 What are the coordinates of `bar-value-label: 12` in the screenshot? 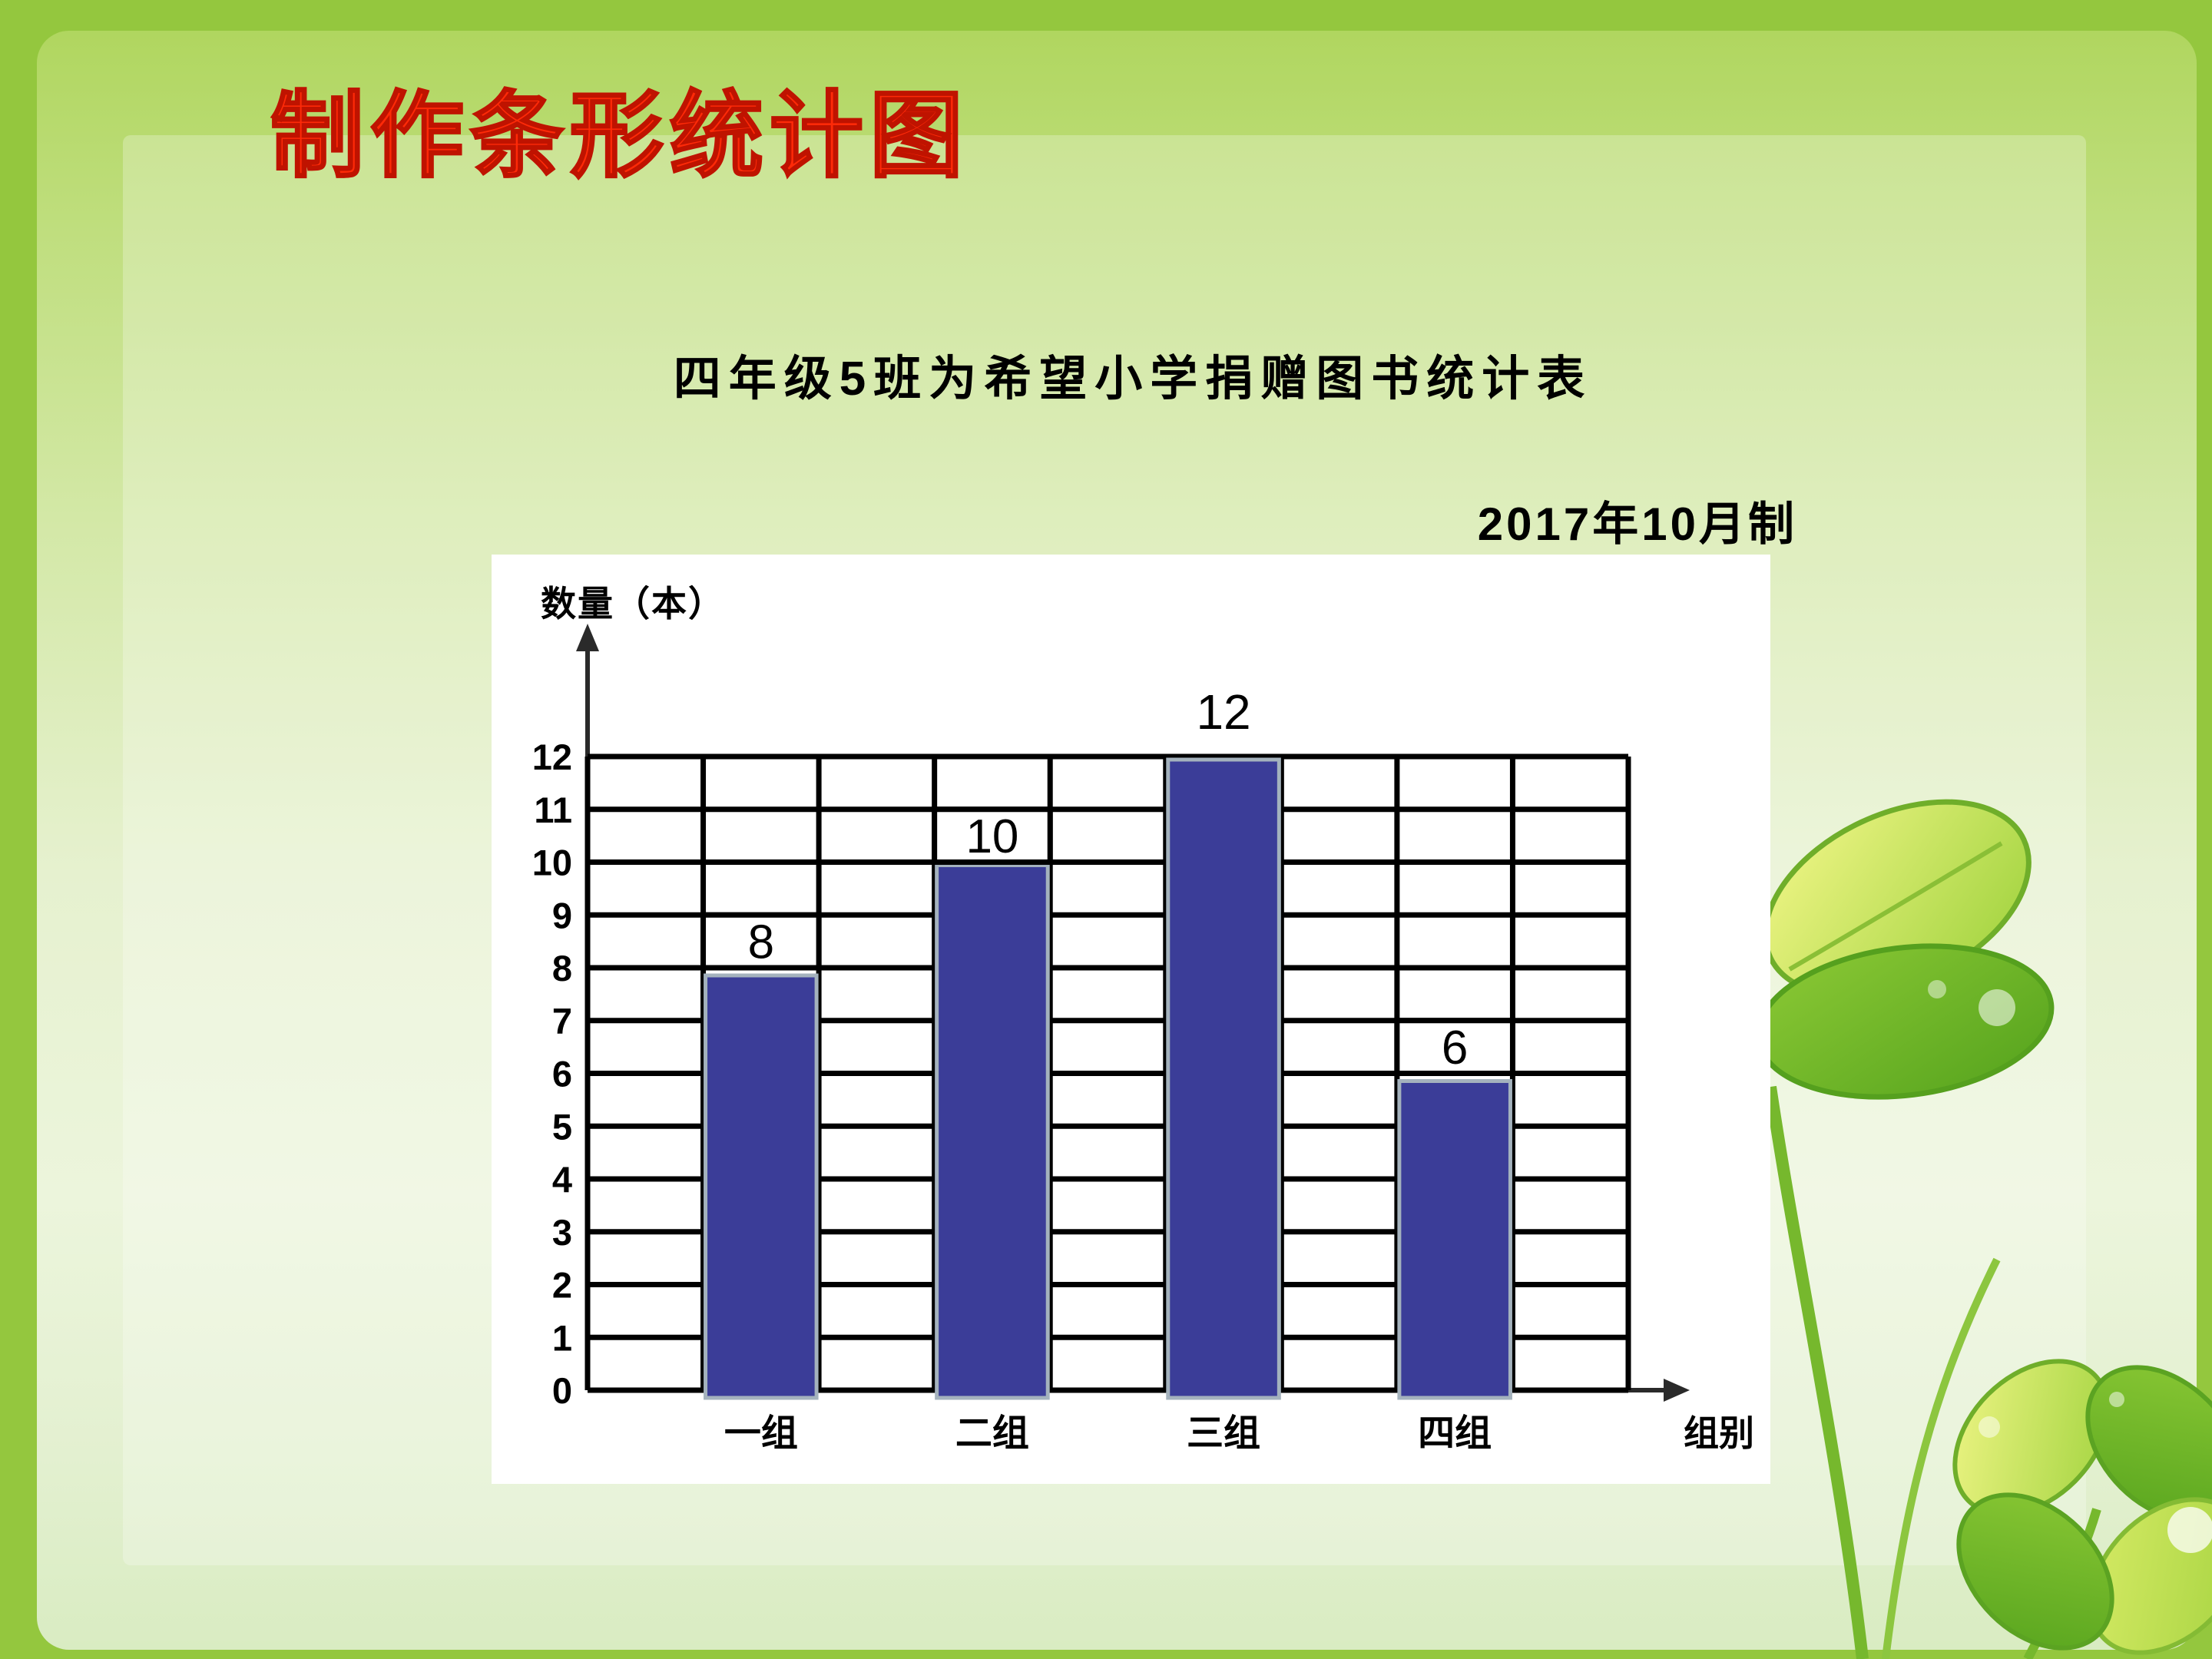 It's located at (1223, 712).